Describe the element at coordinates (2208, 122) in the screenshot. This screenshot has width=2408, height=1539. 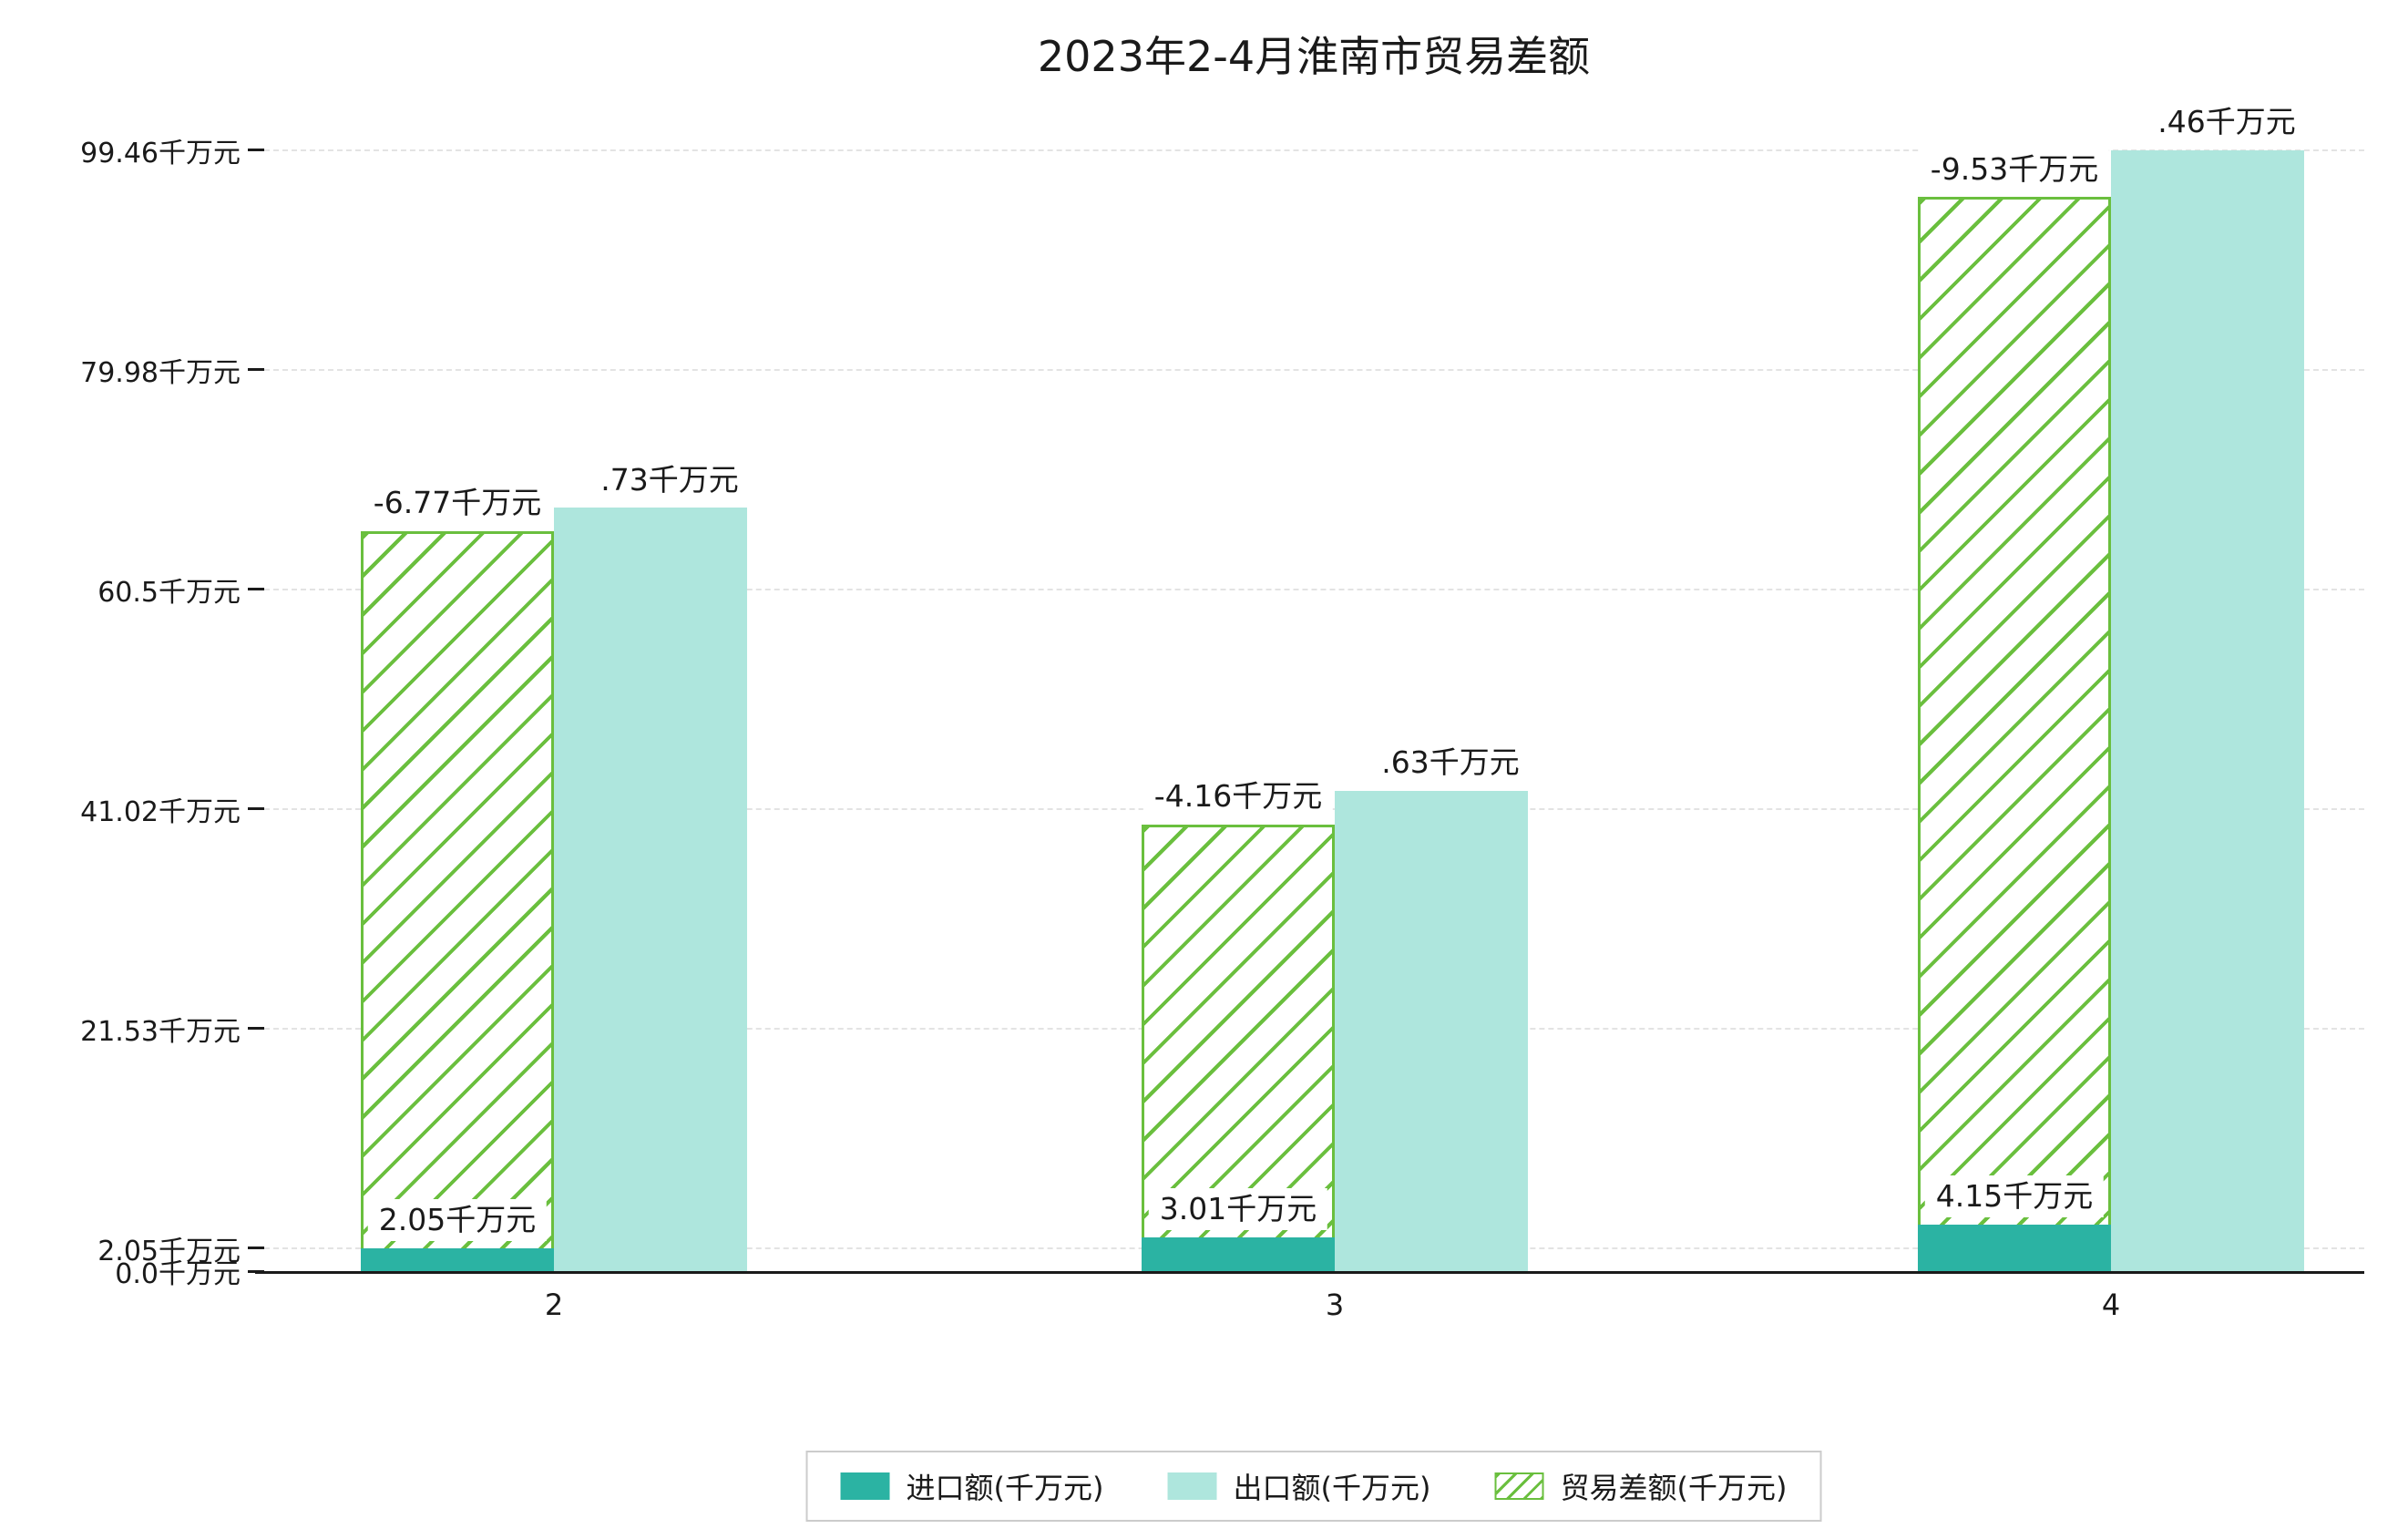
I see `export-value-label: 99.46千万元` at that location.